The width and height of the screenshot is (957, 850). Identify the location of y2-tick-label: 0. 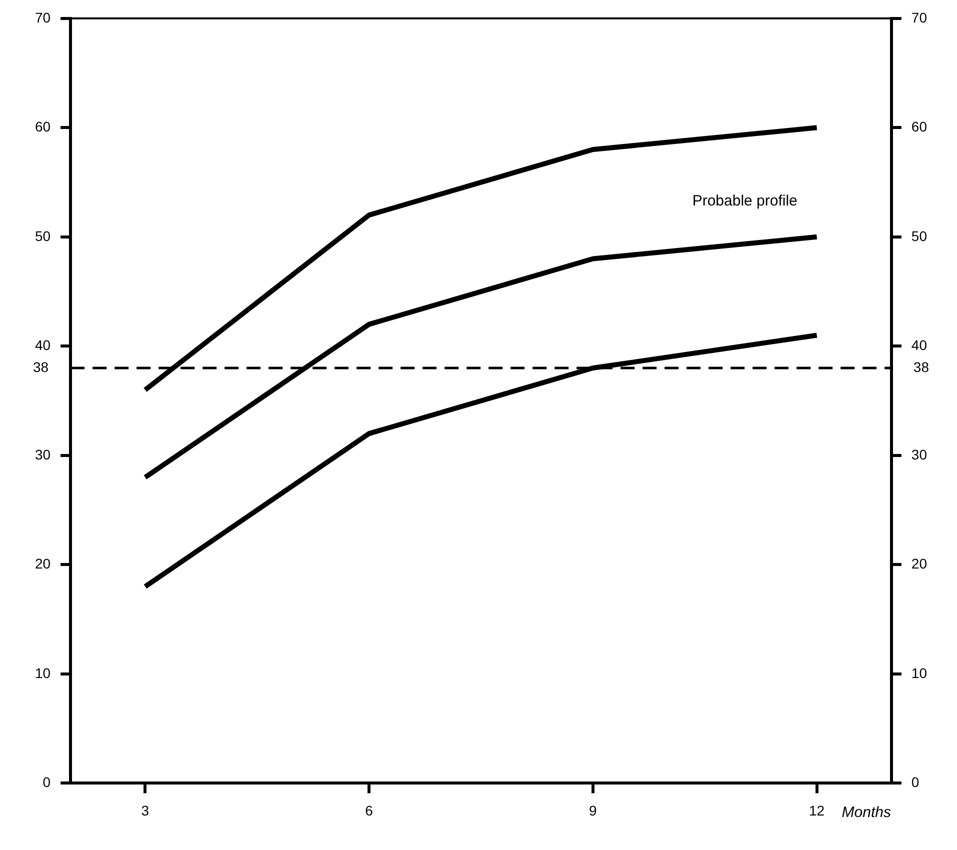
(915, 782).